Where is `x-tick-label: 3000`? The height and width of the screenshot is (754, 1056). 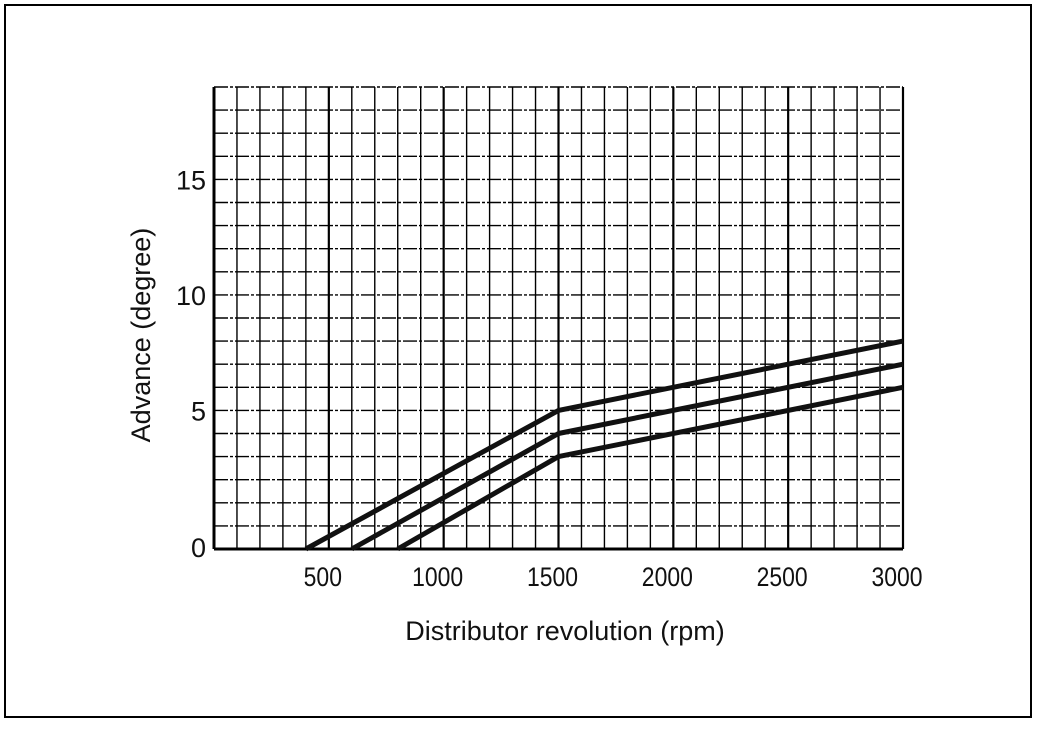 x-tick-label: 3000 is located at coordinates (896, 577).